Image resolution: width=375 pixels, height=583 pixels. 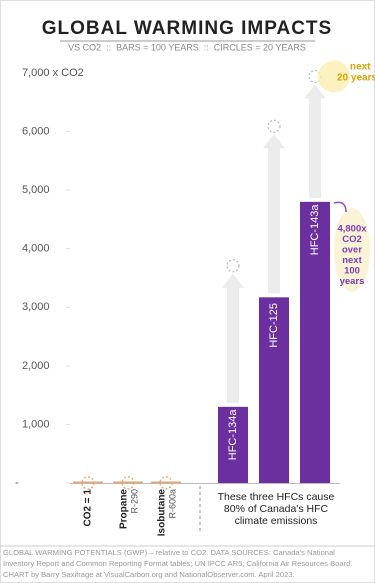 I want to click on annotation: climate emissions, so click(x=276, y=521).